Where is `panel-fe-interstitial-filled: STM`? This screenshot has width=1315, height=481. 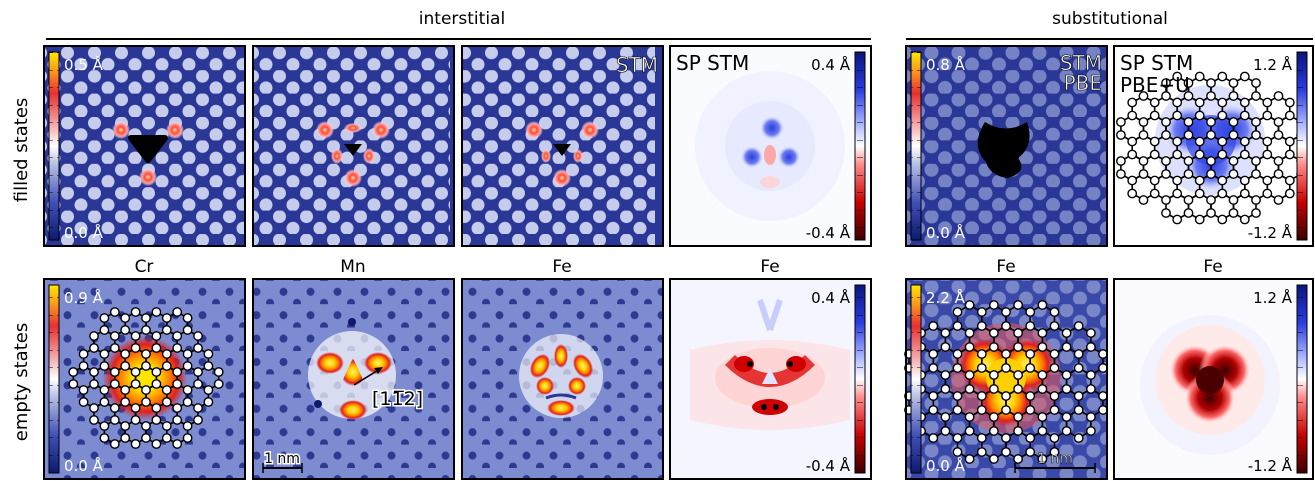 panel-fe-interstitial-filled: STM is located at coordinates (562, 146).